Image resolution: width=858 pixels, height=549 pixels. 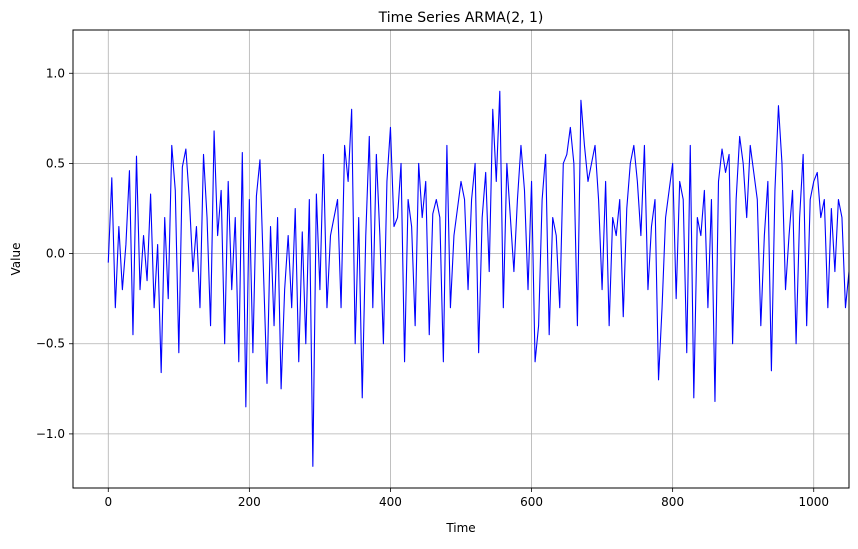 What do you see at coordinates (55, 73) in the screenshot?
I see `y-tick-label: 1.0` at bounding box center [55, 73].